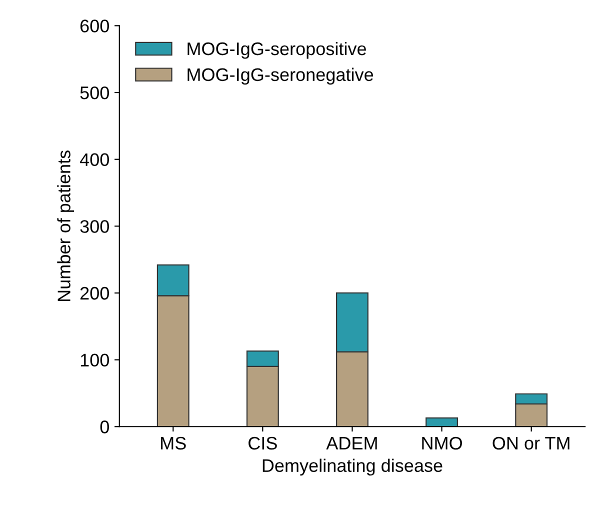 The image size is (597, 514). I want to click on x-tick-label: NMO, so click(442, 443).